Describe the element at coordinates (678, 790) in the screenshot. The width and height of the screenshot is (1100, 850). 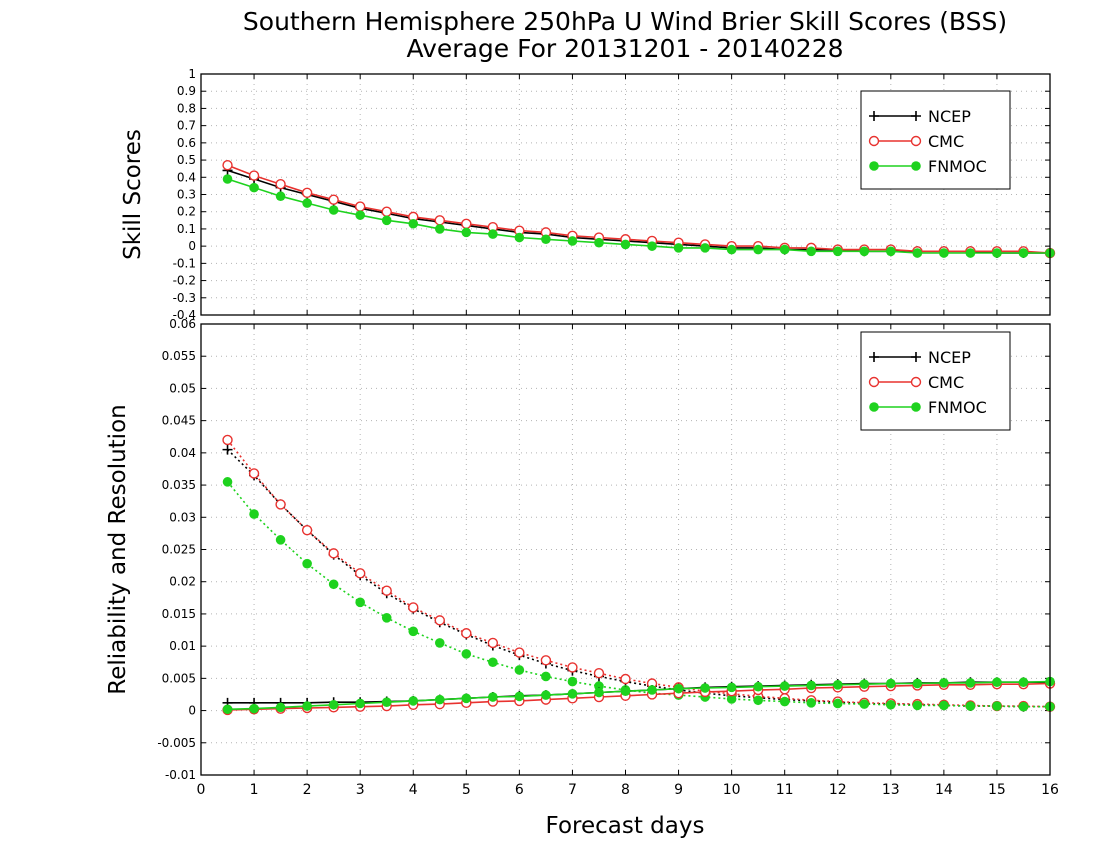
I see `x-tick-label: 9` at that location.